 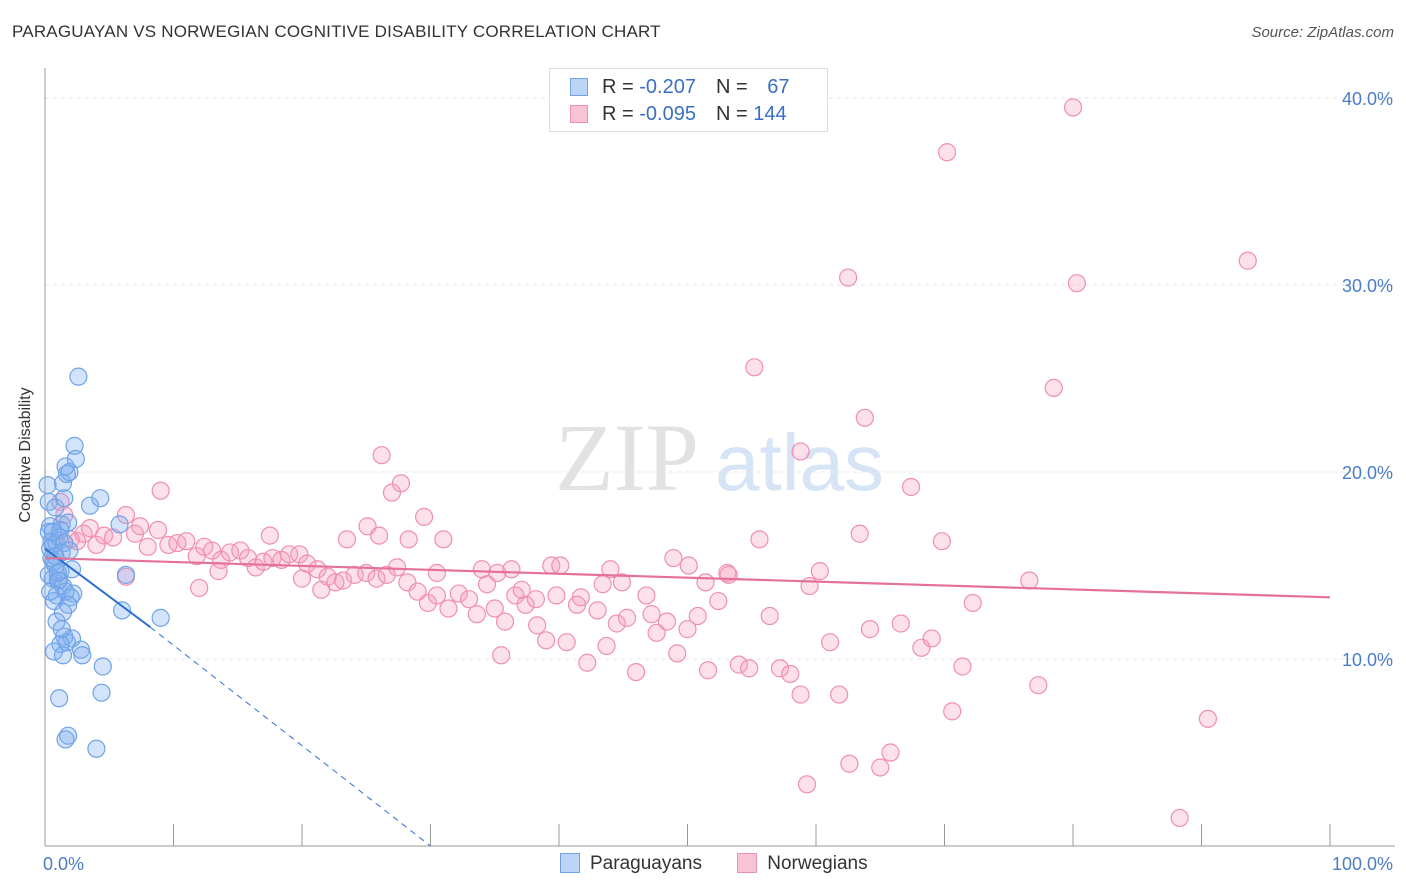 I want to click on norwegians-trend-line, so click(x=687, y=577).